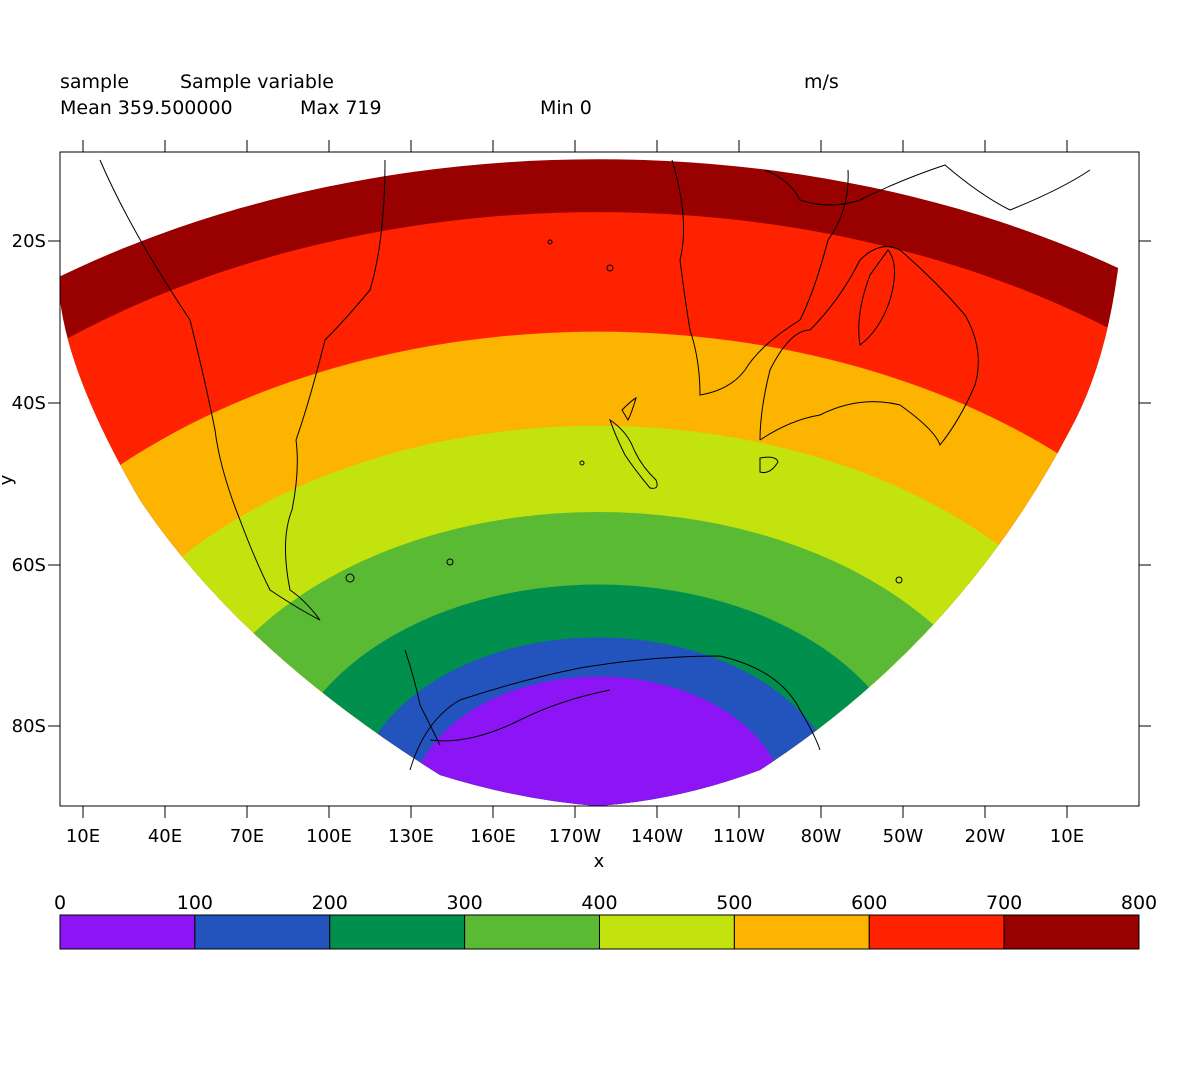 This screenshot has height=1091, width=1200. Describe the element at coordinates (769, 464) in the screenshot. I see `coastline-tasmania` at that location.